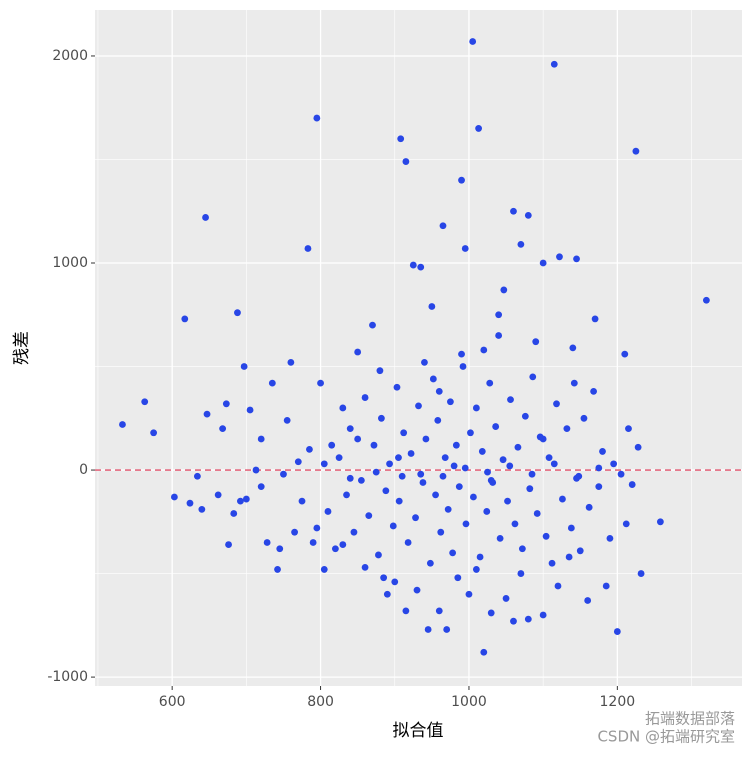  What do you see at coordinates (320, 702) in the screenshot?
I see `x-tick-label: 800` at bounding box center [320, 702].